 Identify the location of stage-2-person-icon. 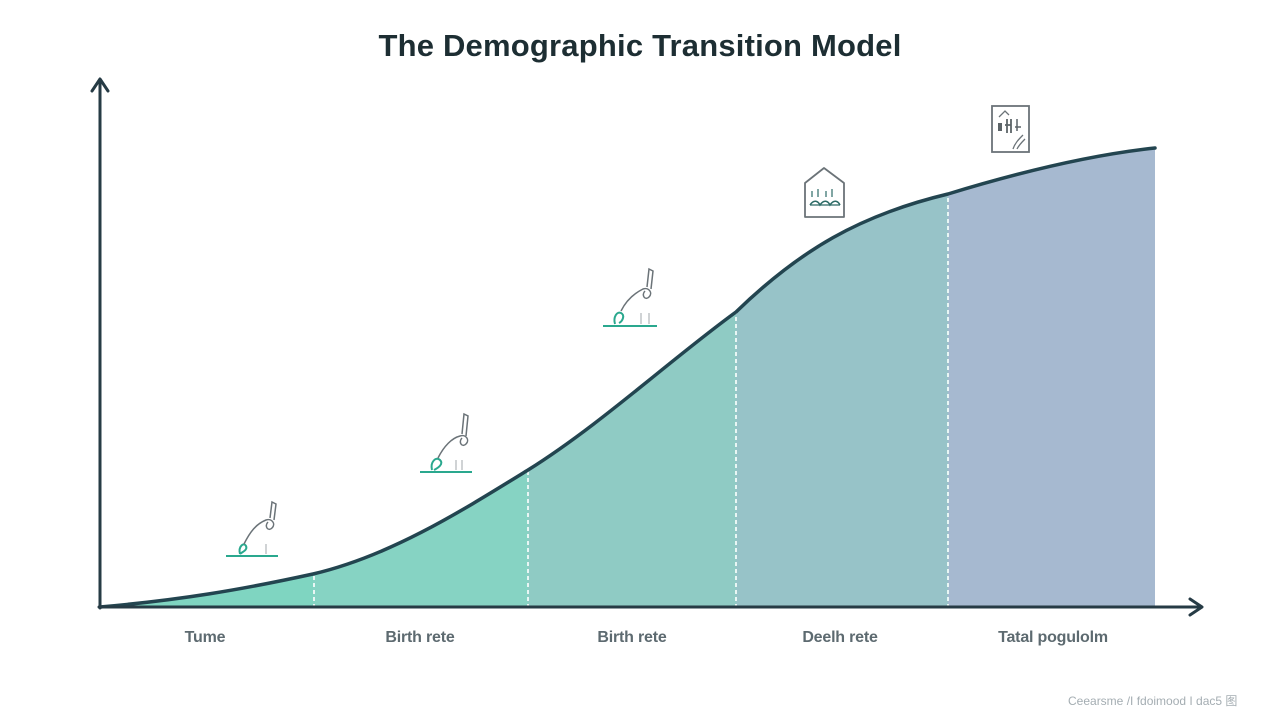
(446, 442).